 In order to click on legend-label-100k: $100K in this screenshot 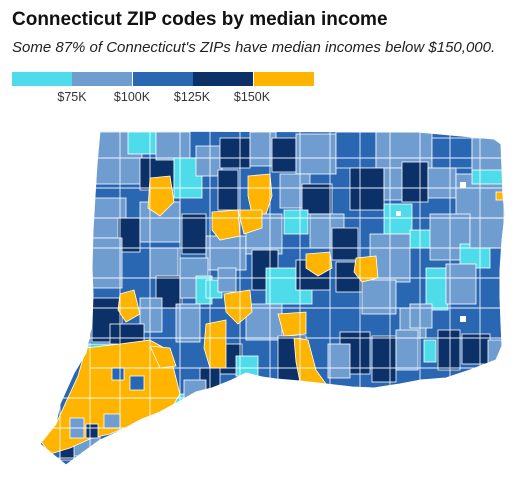, I will do `click(132, 97)`.